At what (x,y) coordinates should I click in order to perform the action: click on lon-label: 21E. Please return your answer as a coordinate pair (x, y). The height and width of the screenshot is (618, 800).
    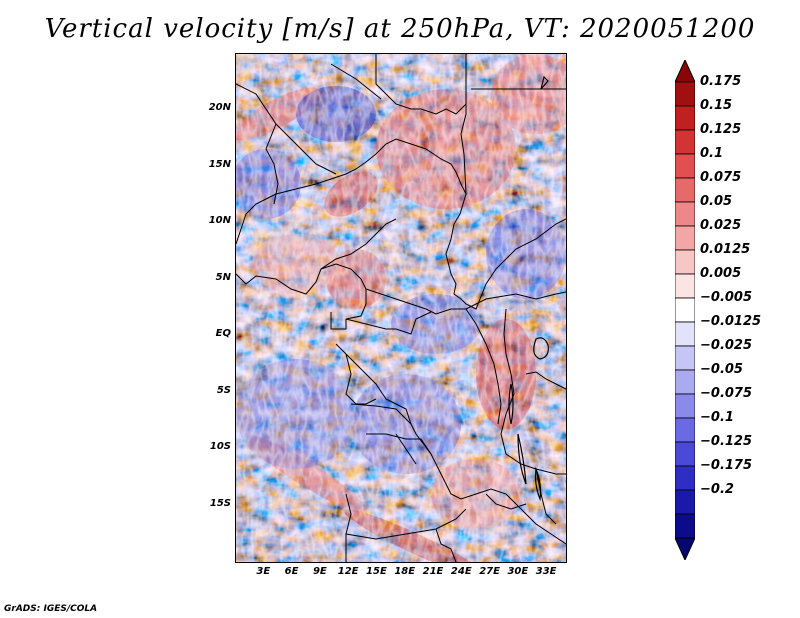
    Looking at the image, I should click on (433, 571).